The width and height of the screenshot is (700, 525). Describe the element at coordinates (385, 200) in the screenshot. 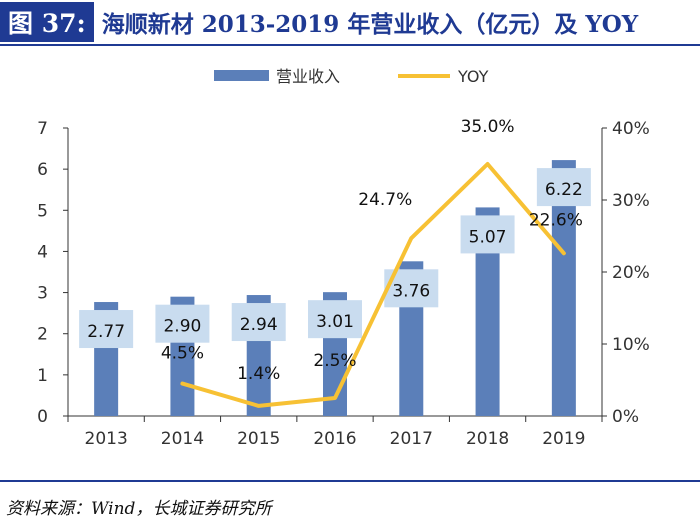

I see `yoy-data-label: 24.7%` at that location.